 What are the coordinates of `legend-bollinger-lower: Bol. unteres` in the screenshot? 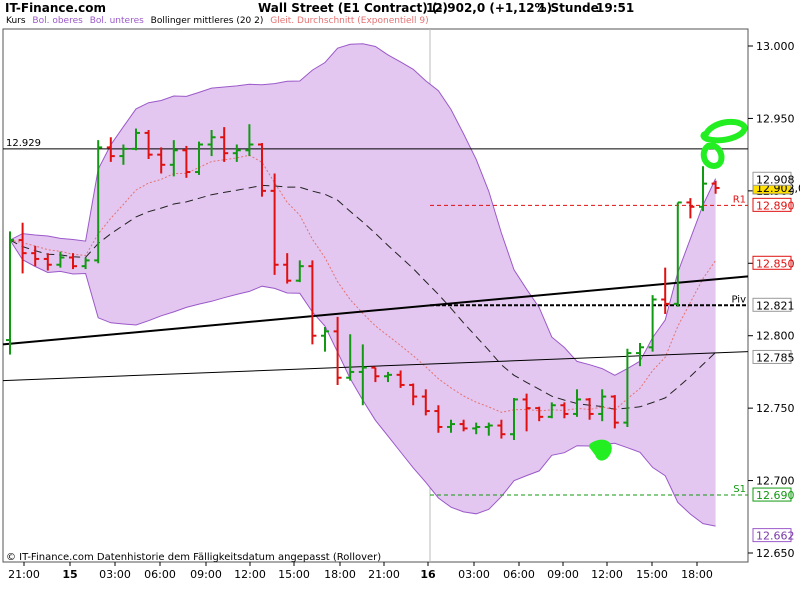 It's located at (116, 21).